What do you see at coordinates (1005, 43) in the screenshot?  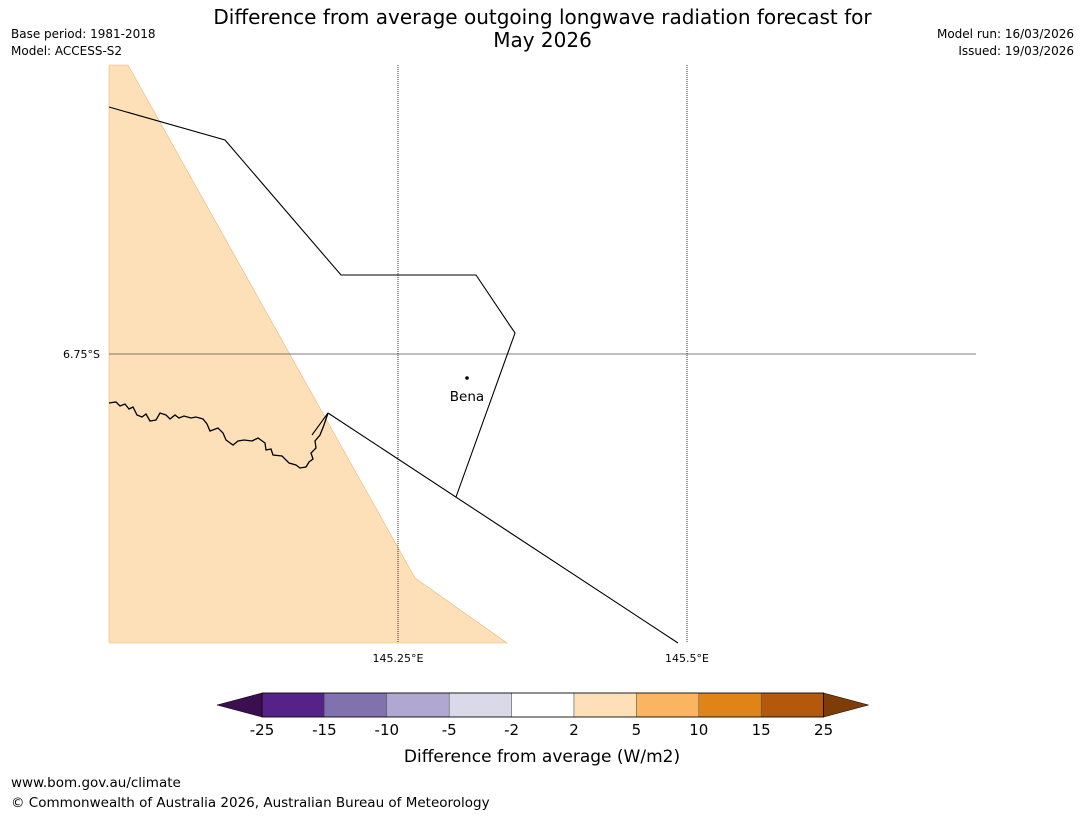 I see `meta-right: Model run: 16/03/2026 Issued: 19/03/2026` at bounding box center [1005, 43].